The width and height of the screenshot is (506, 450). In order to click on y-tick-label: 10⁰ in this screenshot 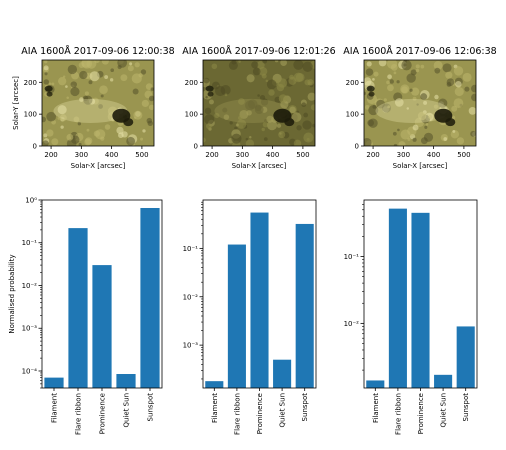, I will do `click(31, 201)`.